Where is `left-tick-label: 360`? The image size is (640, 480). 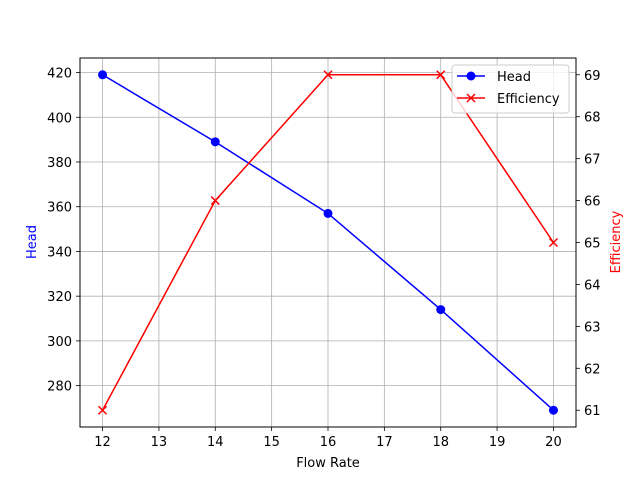
left-tick-label: 360 is located at coordinates (59, 208).